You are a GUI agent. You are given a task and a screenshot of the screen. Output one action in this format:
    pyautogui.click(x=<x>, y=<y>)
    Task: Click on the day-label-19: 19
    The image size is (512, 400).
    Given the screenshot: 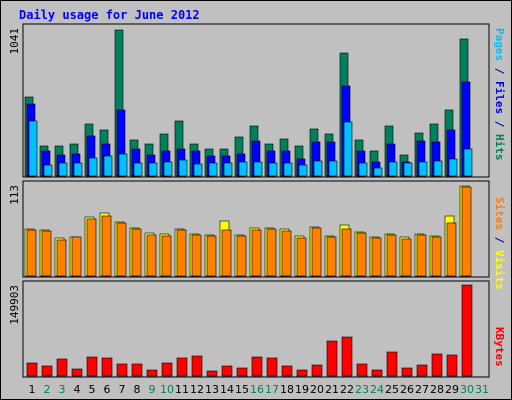 What is the action you would take?
    pyautogui.click(x=302, y=389)
    